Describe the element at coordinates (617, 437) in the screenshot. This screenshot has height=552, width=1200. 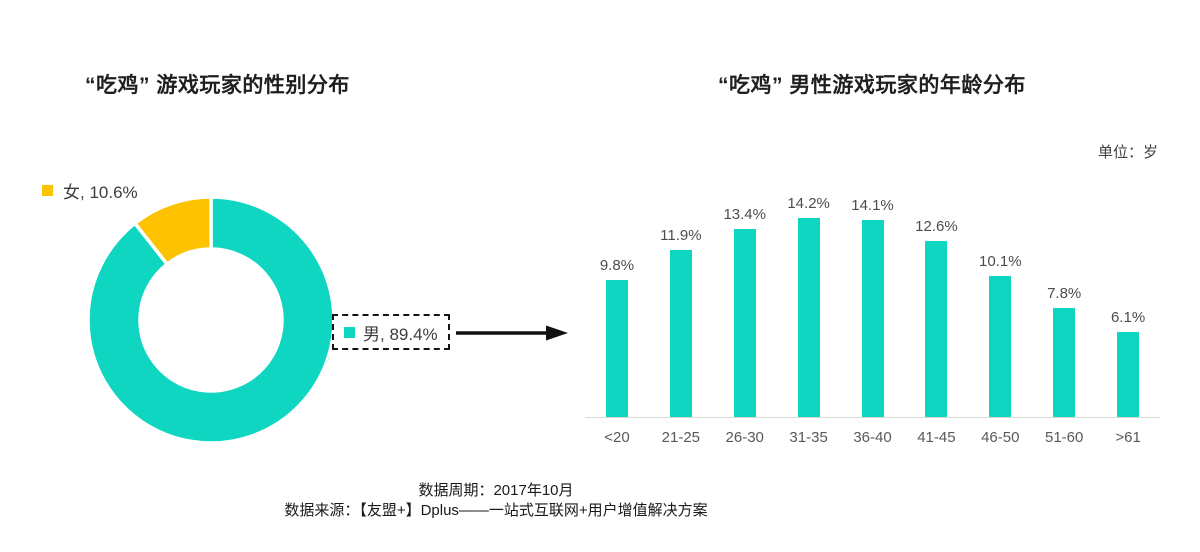
I see `axis-category-label: <20` at that location.